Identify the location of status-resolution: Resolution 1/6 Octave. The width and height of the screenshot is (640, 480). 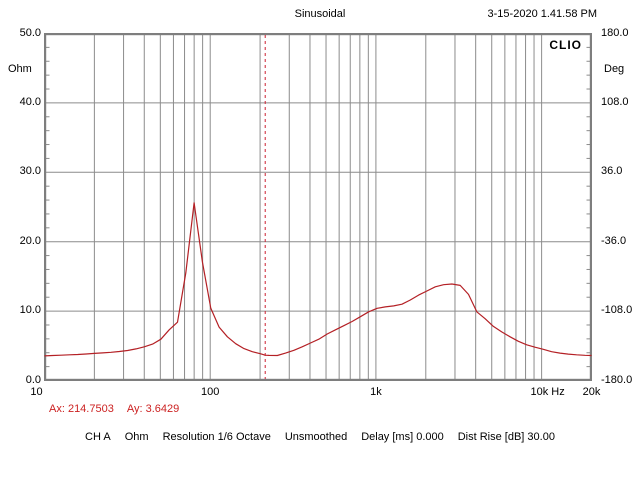
(216, 437).